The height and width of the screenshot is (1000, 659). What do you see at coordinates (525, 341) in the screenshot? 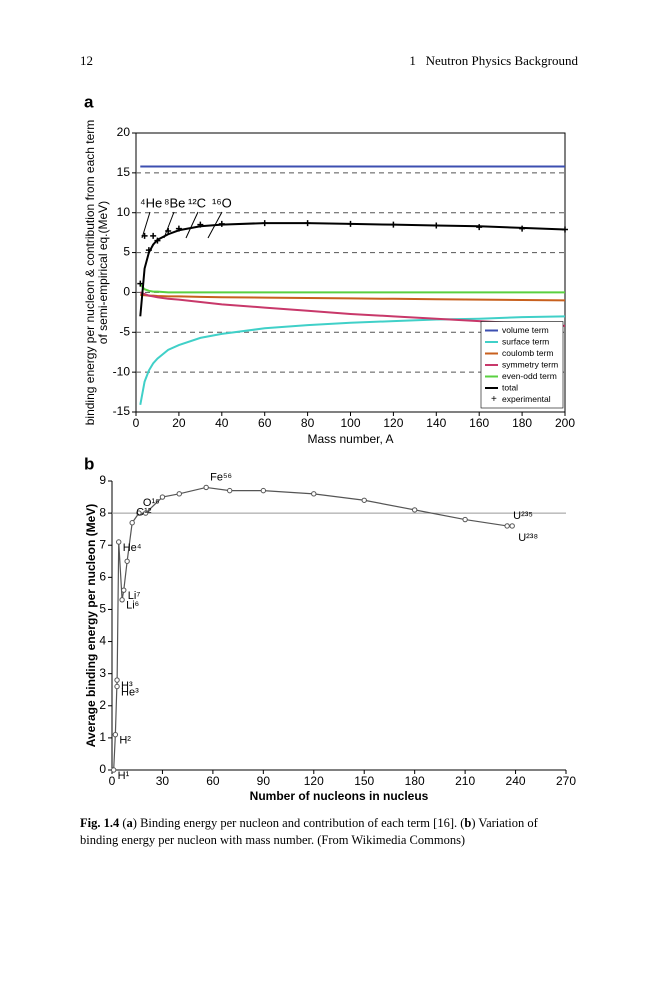
I see `legend-label: surface term` at bounding box center [525, 341].